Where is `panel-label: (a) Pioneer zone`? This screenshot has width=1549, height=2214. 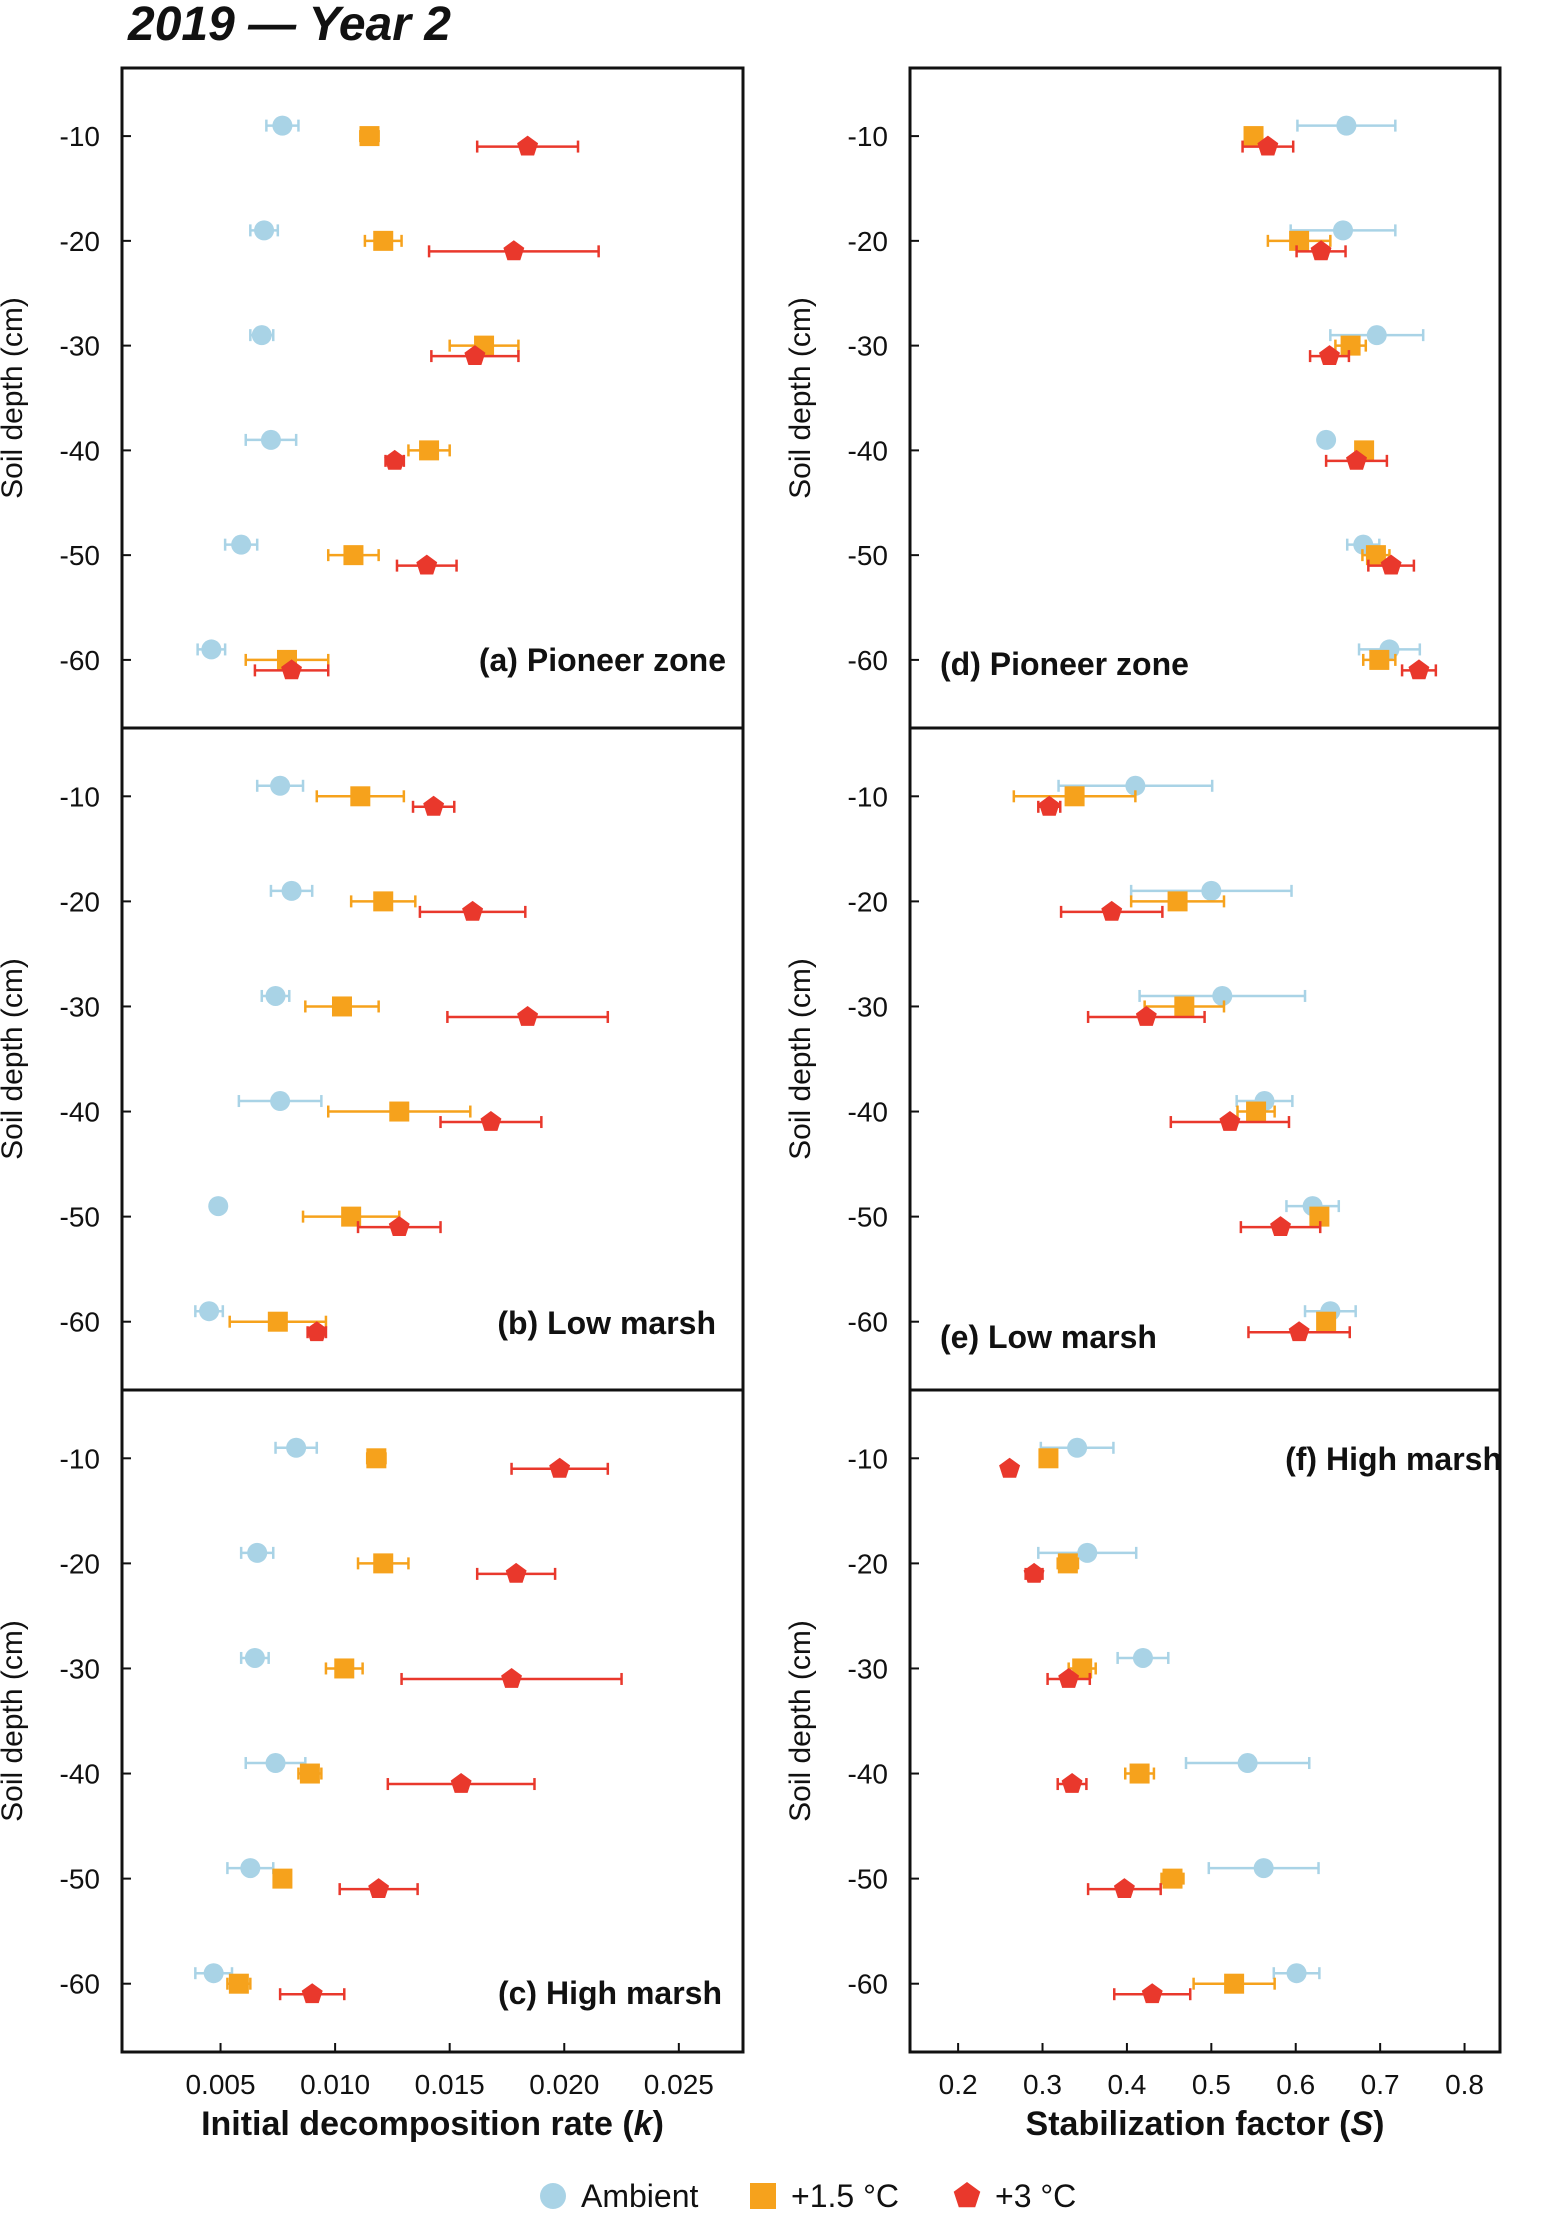 panel-label: (a) Pioneer zone is located at coordinates (602, 660).